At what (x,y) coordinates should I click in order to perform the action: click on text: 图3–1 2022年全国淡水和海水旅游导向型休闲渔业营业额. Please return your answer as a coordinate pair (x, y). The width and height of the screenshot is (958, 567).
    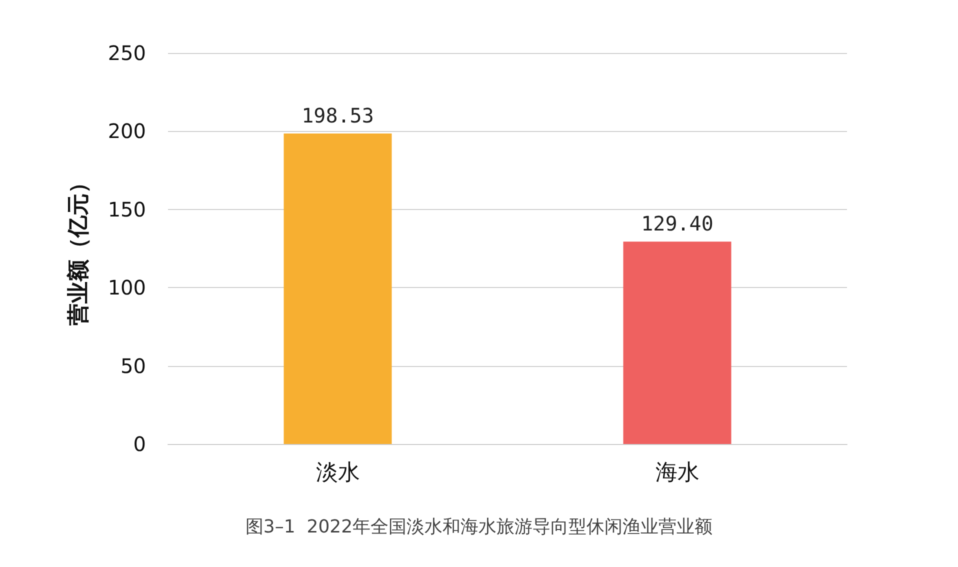
    Looking at the image, I should click on (479, 527).